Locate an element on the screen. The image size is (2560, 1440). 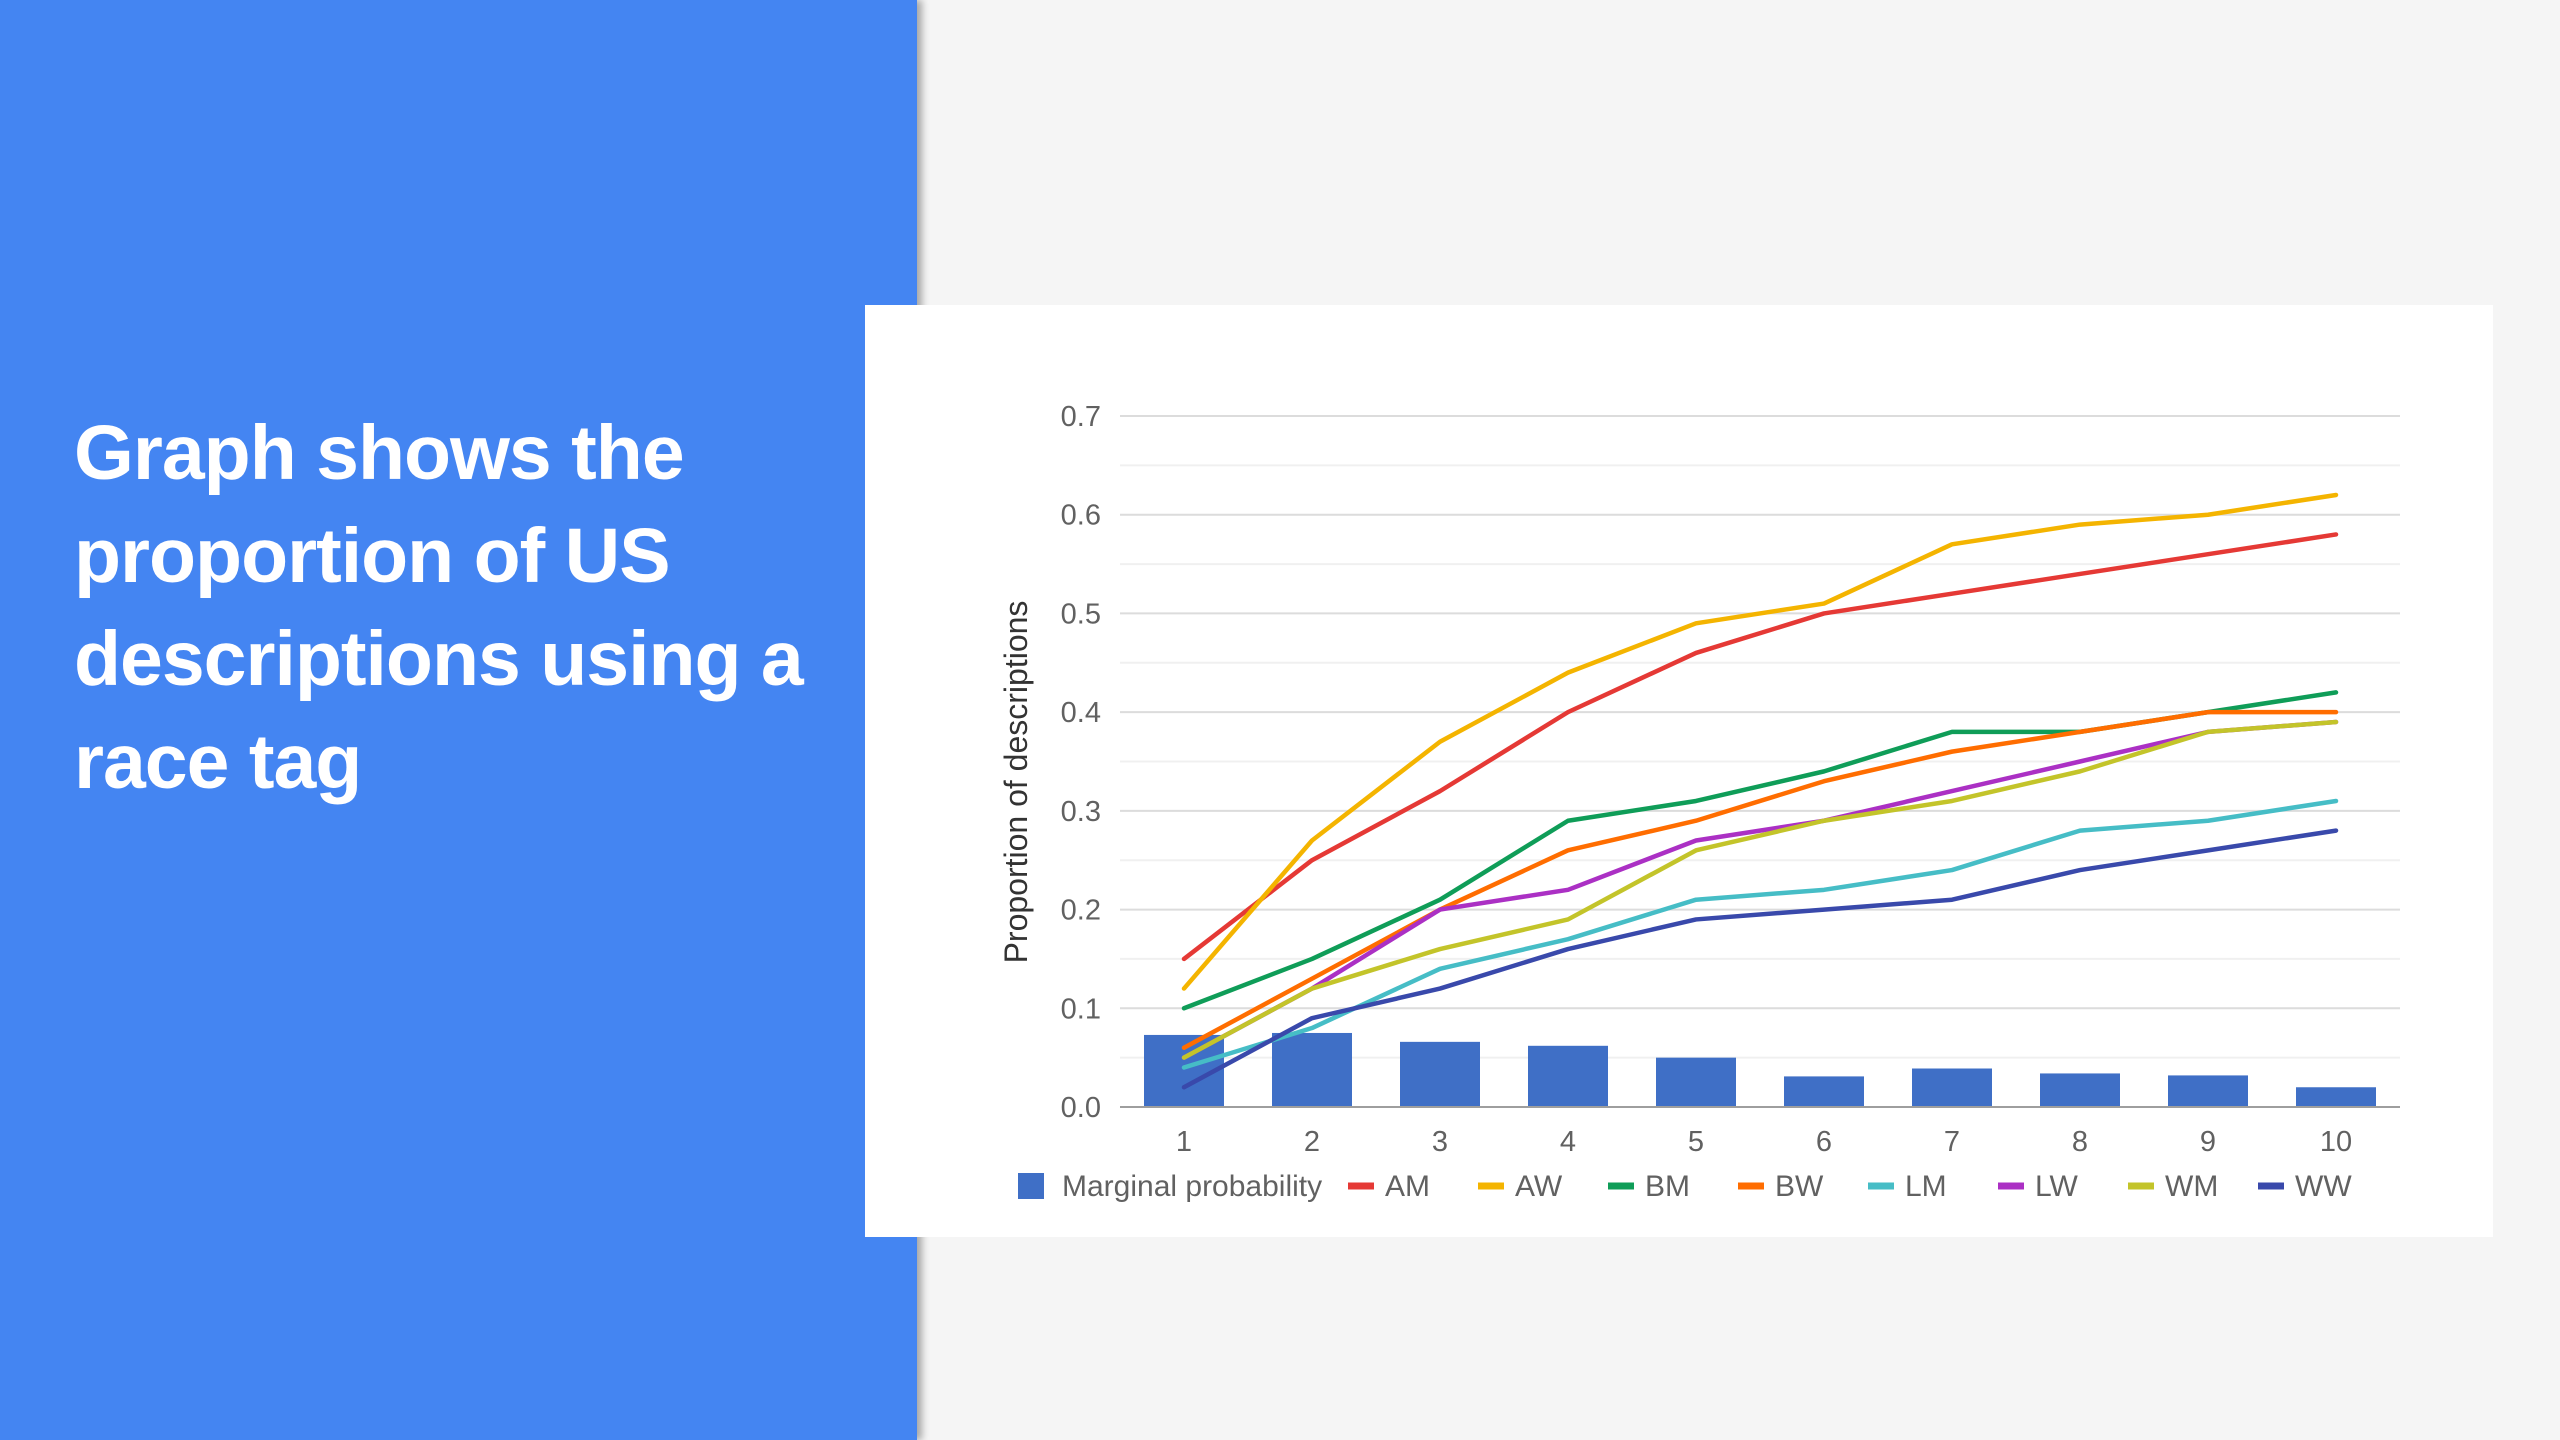
x-tick-label: 9 is located at coordinates (2208, 1142).